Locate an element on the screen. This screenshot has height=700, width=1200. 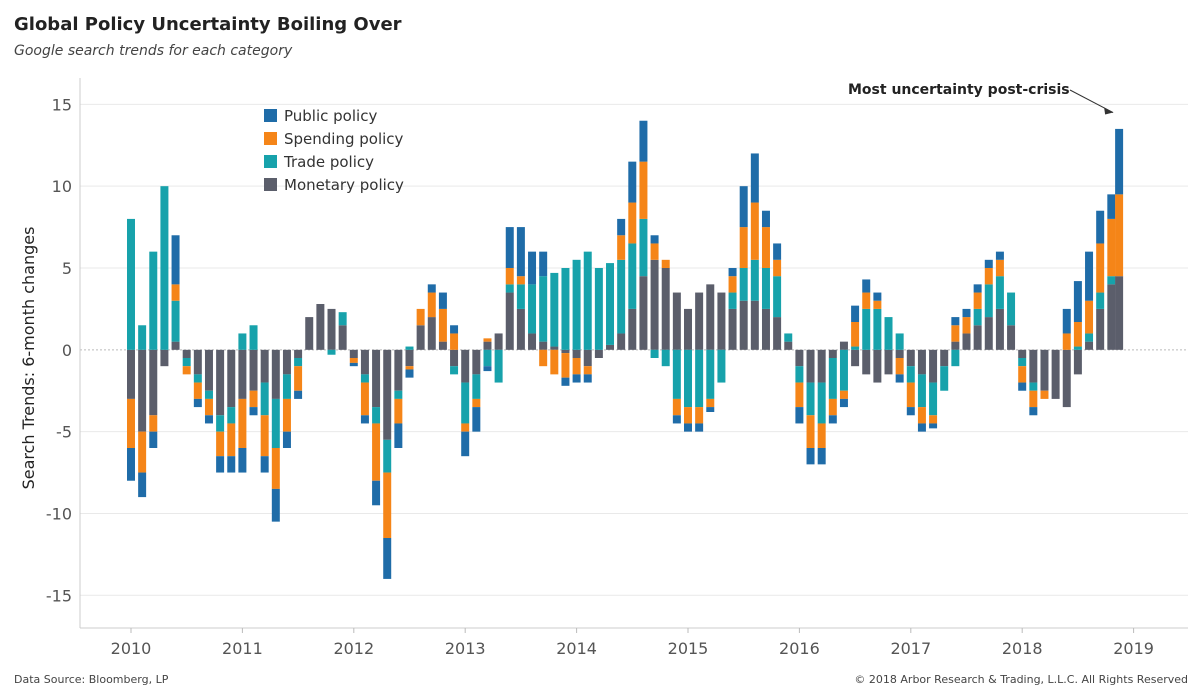
y-tick-label: 15 is located at coordinates (62, 104).